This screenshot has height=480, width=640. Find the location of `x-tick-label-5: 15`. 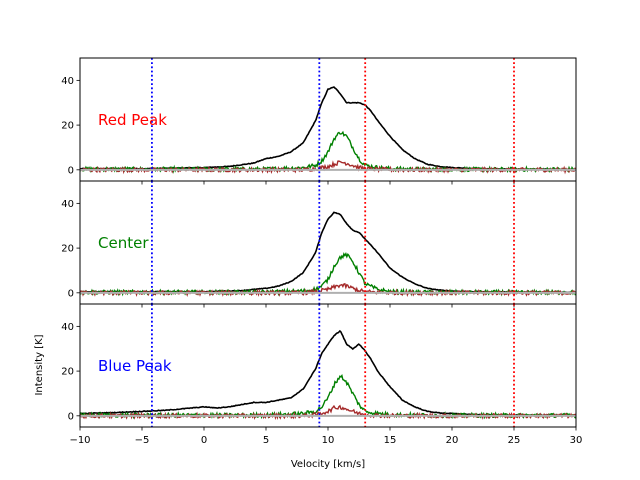

x-tick-label-5: 15 is located at coordinates (390, 440).